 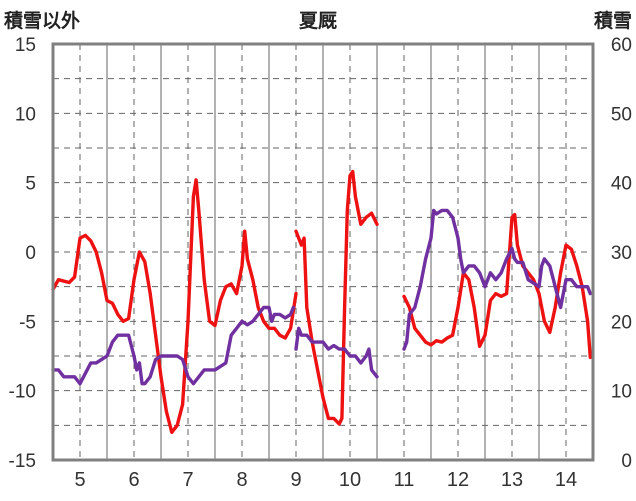 I want to click on y-left-tick-label: 0, so click(x=30, y=253).